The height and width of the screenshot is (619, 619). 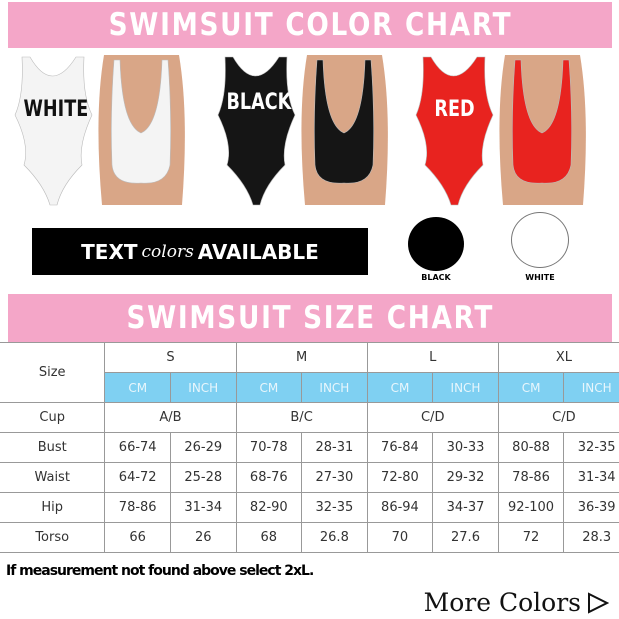 I want to click on cell-value: 34-37, so click(x=465, y=507).